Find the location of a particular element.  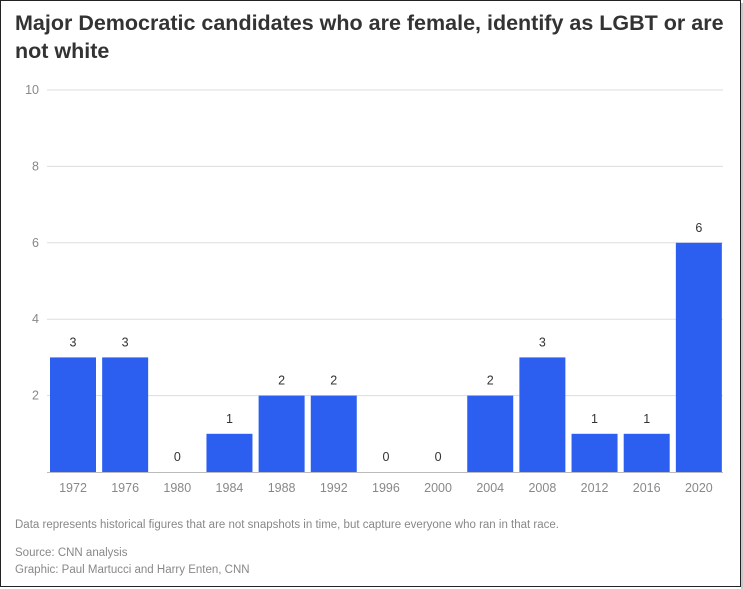

x-tick-label: 1992 is located at coordinates (334, 488).